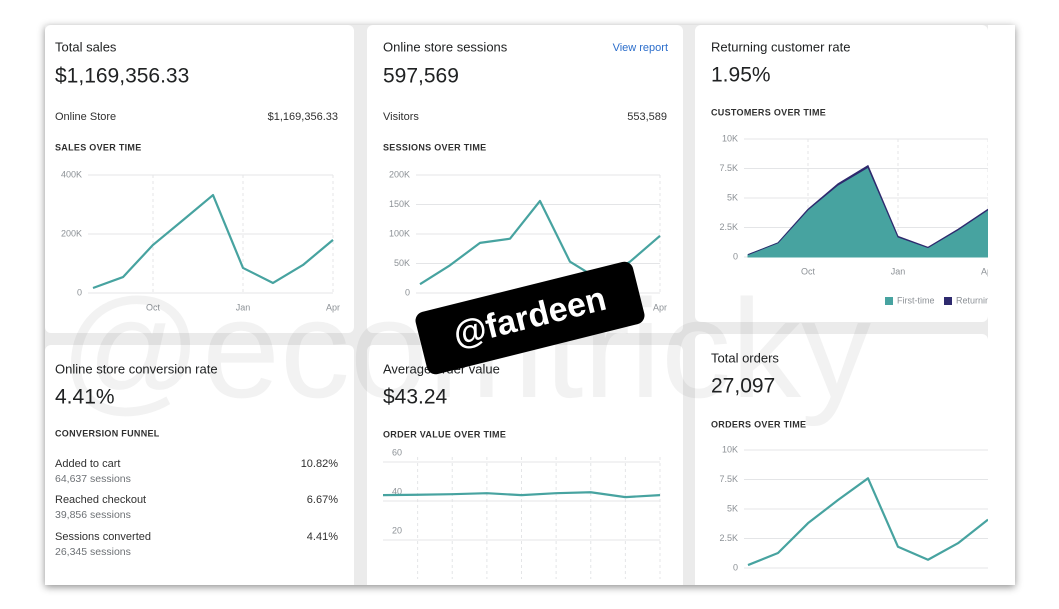  Describe the element at coordinates (122, 76) in the screenshot. I see `metric: $1,169,356.33` at that location.